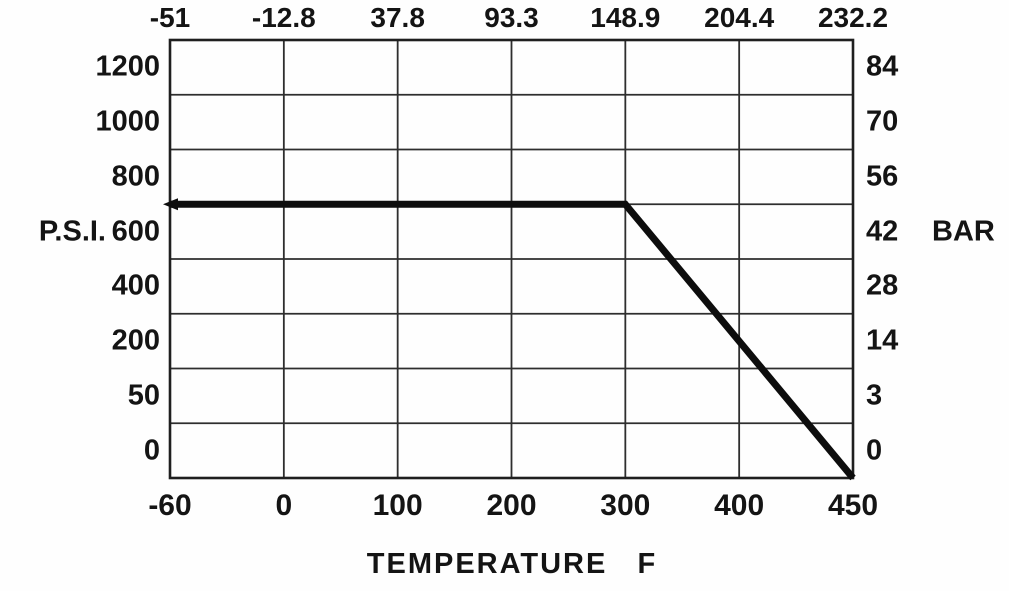 The image size is (1009, 591). What do you see at coordinates (511, 505) in the screenshot?
I see `bottom-tick-label: 200` at bounding box center [511, 505].